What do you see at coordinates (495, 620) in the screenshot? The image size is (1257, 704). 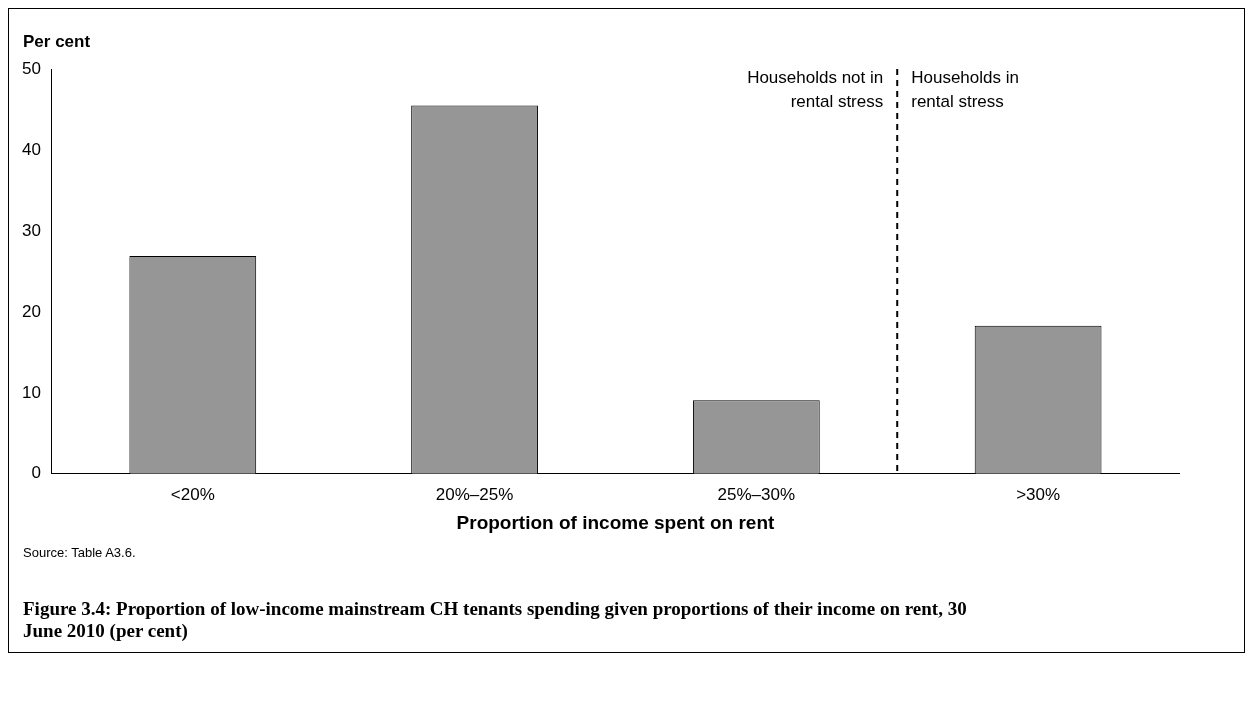 I see `text: Figure 3.4: Proportion of low-income mainstream CH tenants spending given proportions of their income on rent, 30 June 2010 (per cent)` at bounding box center [495, 620].